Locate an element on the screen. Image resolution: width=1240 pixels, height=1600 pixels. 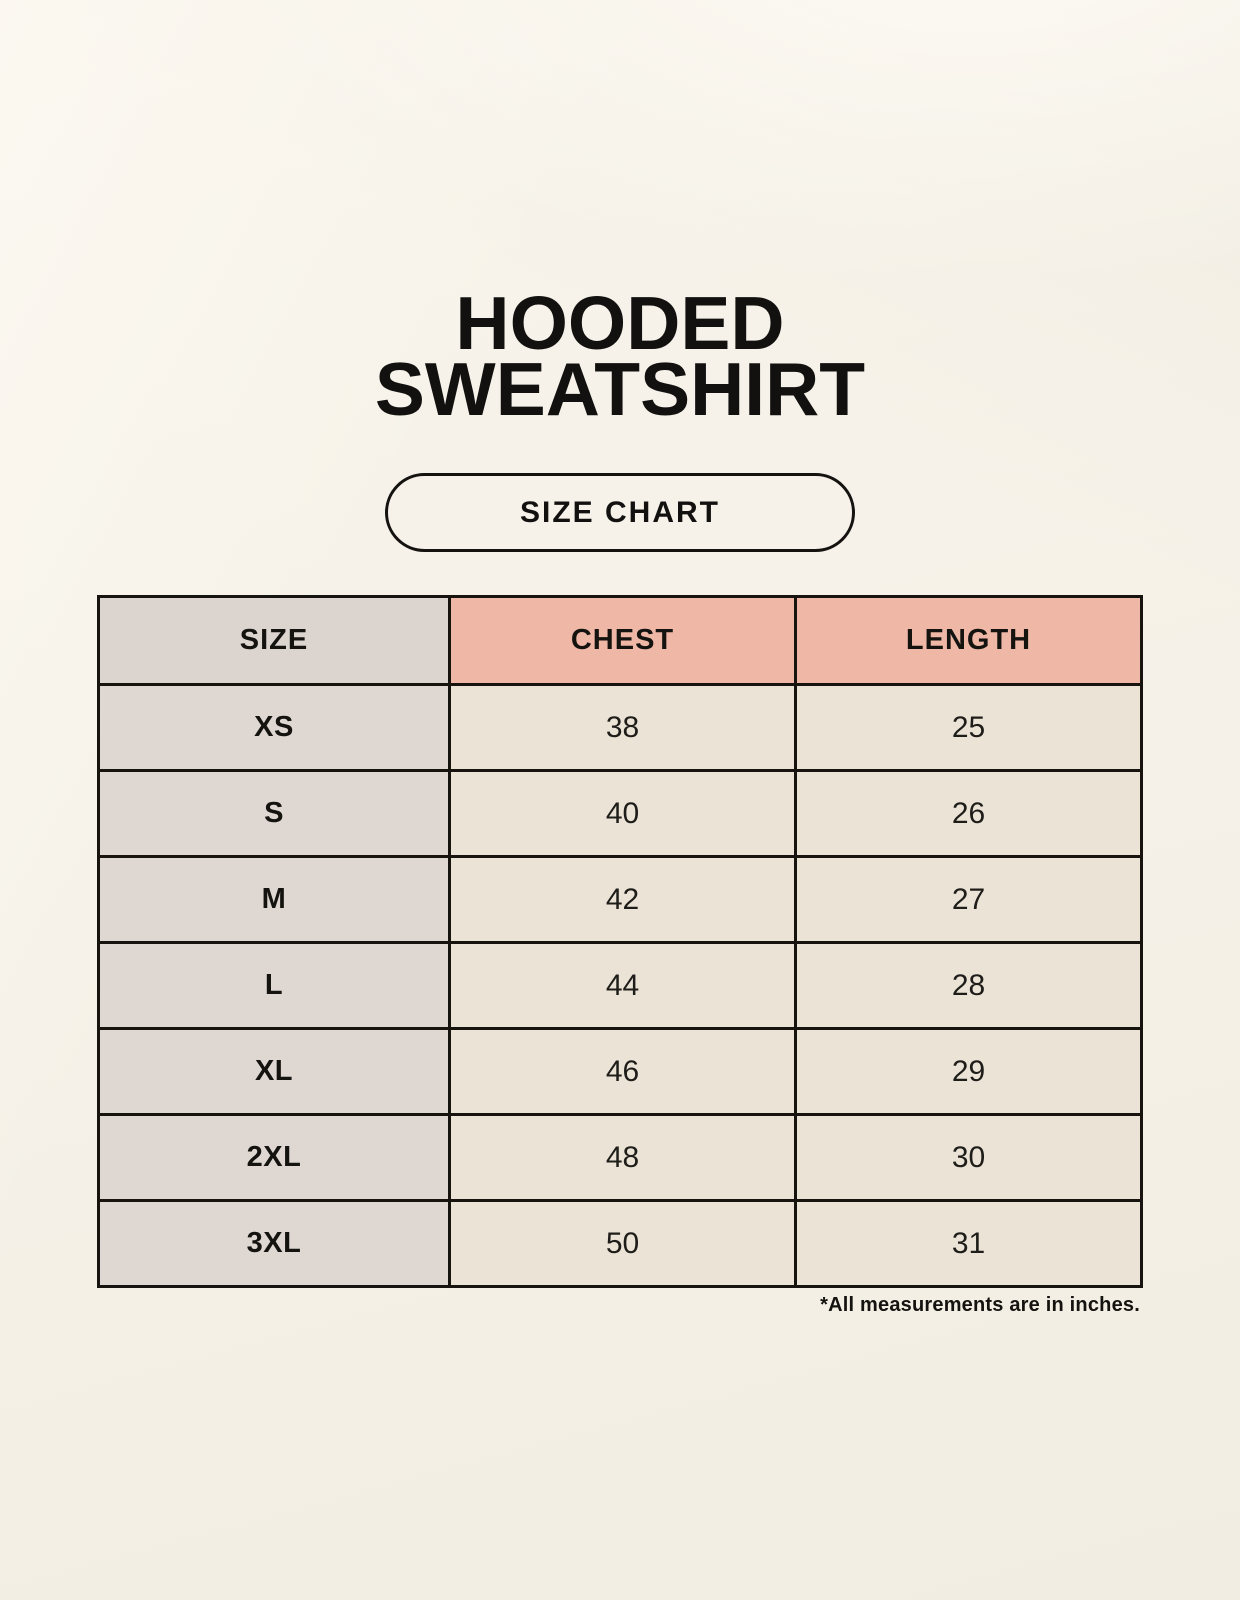
chest-value-cell: 40 is located at coordinates (622, 813).